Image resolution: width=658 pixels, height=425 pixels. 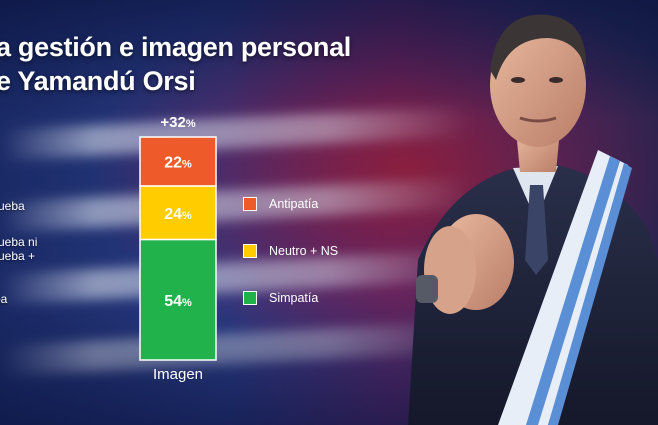 What do you see at coordinates (190, 124) in the screenshot?
I see `difference-unit: %` at bounding box center [190, 124].